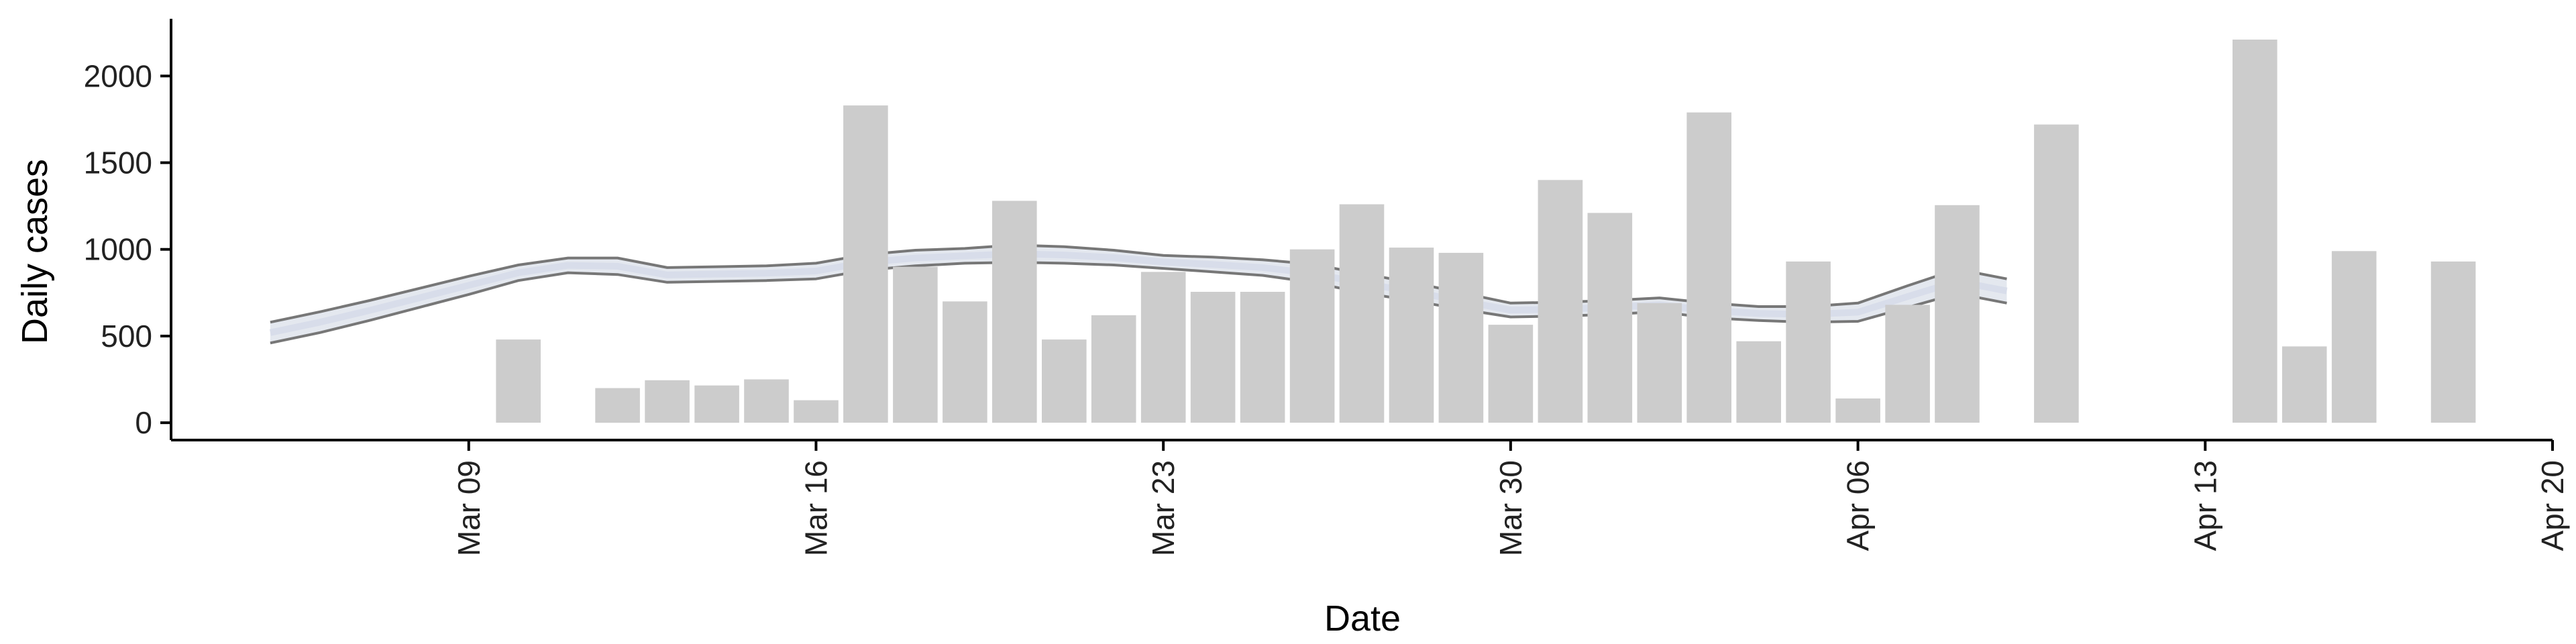 This screenshot has width=2576, height=644. What do you see at coordinates (118, 249) in the screenshot?
I see `y-tick-label: 1000` at bounding box center [118, 249].